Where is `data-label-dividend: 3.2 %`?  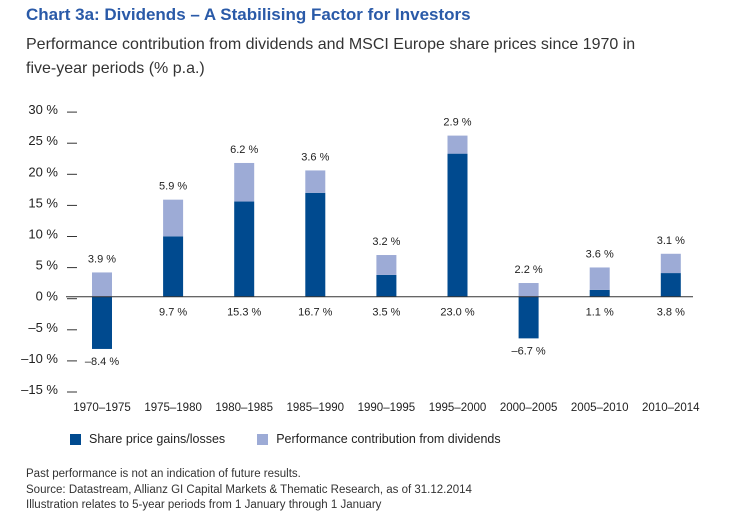
data-label-dividend: 3.2 % is located at coordinates (386, 242).